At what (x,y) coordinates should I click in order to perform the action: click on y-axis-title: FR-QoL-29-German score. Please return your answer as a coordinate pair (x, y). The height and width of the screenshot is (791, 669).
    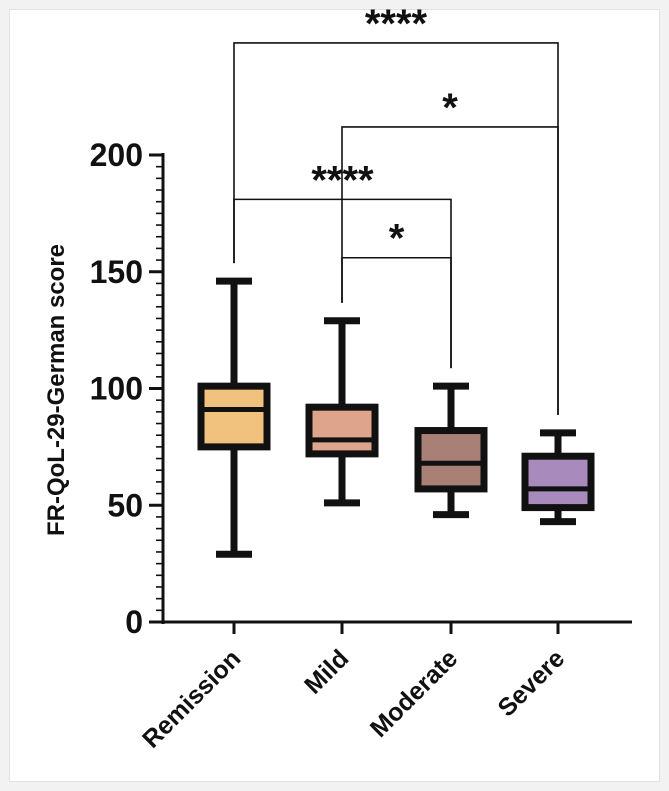
    Looking at the image, I should click on (56, 390).